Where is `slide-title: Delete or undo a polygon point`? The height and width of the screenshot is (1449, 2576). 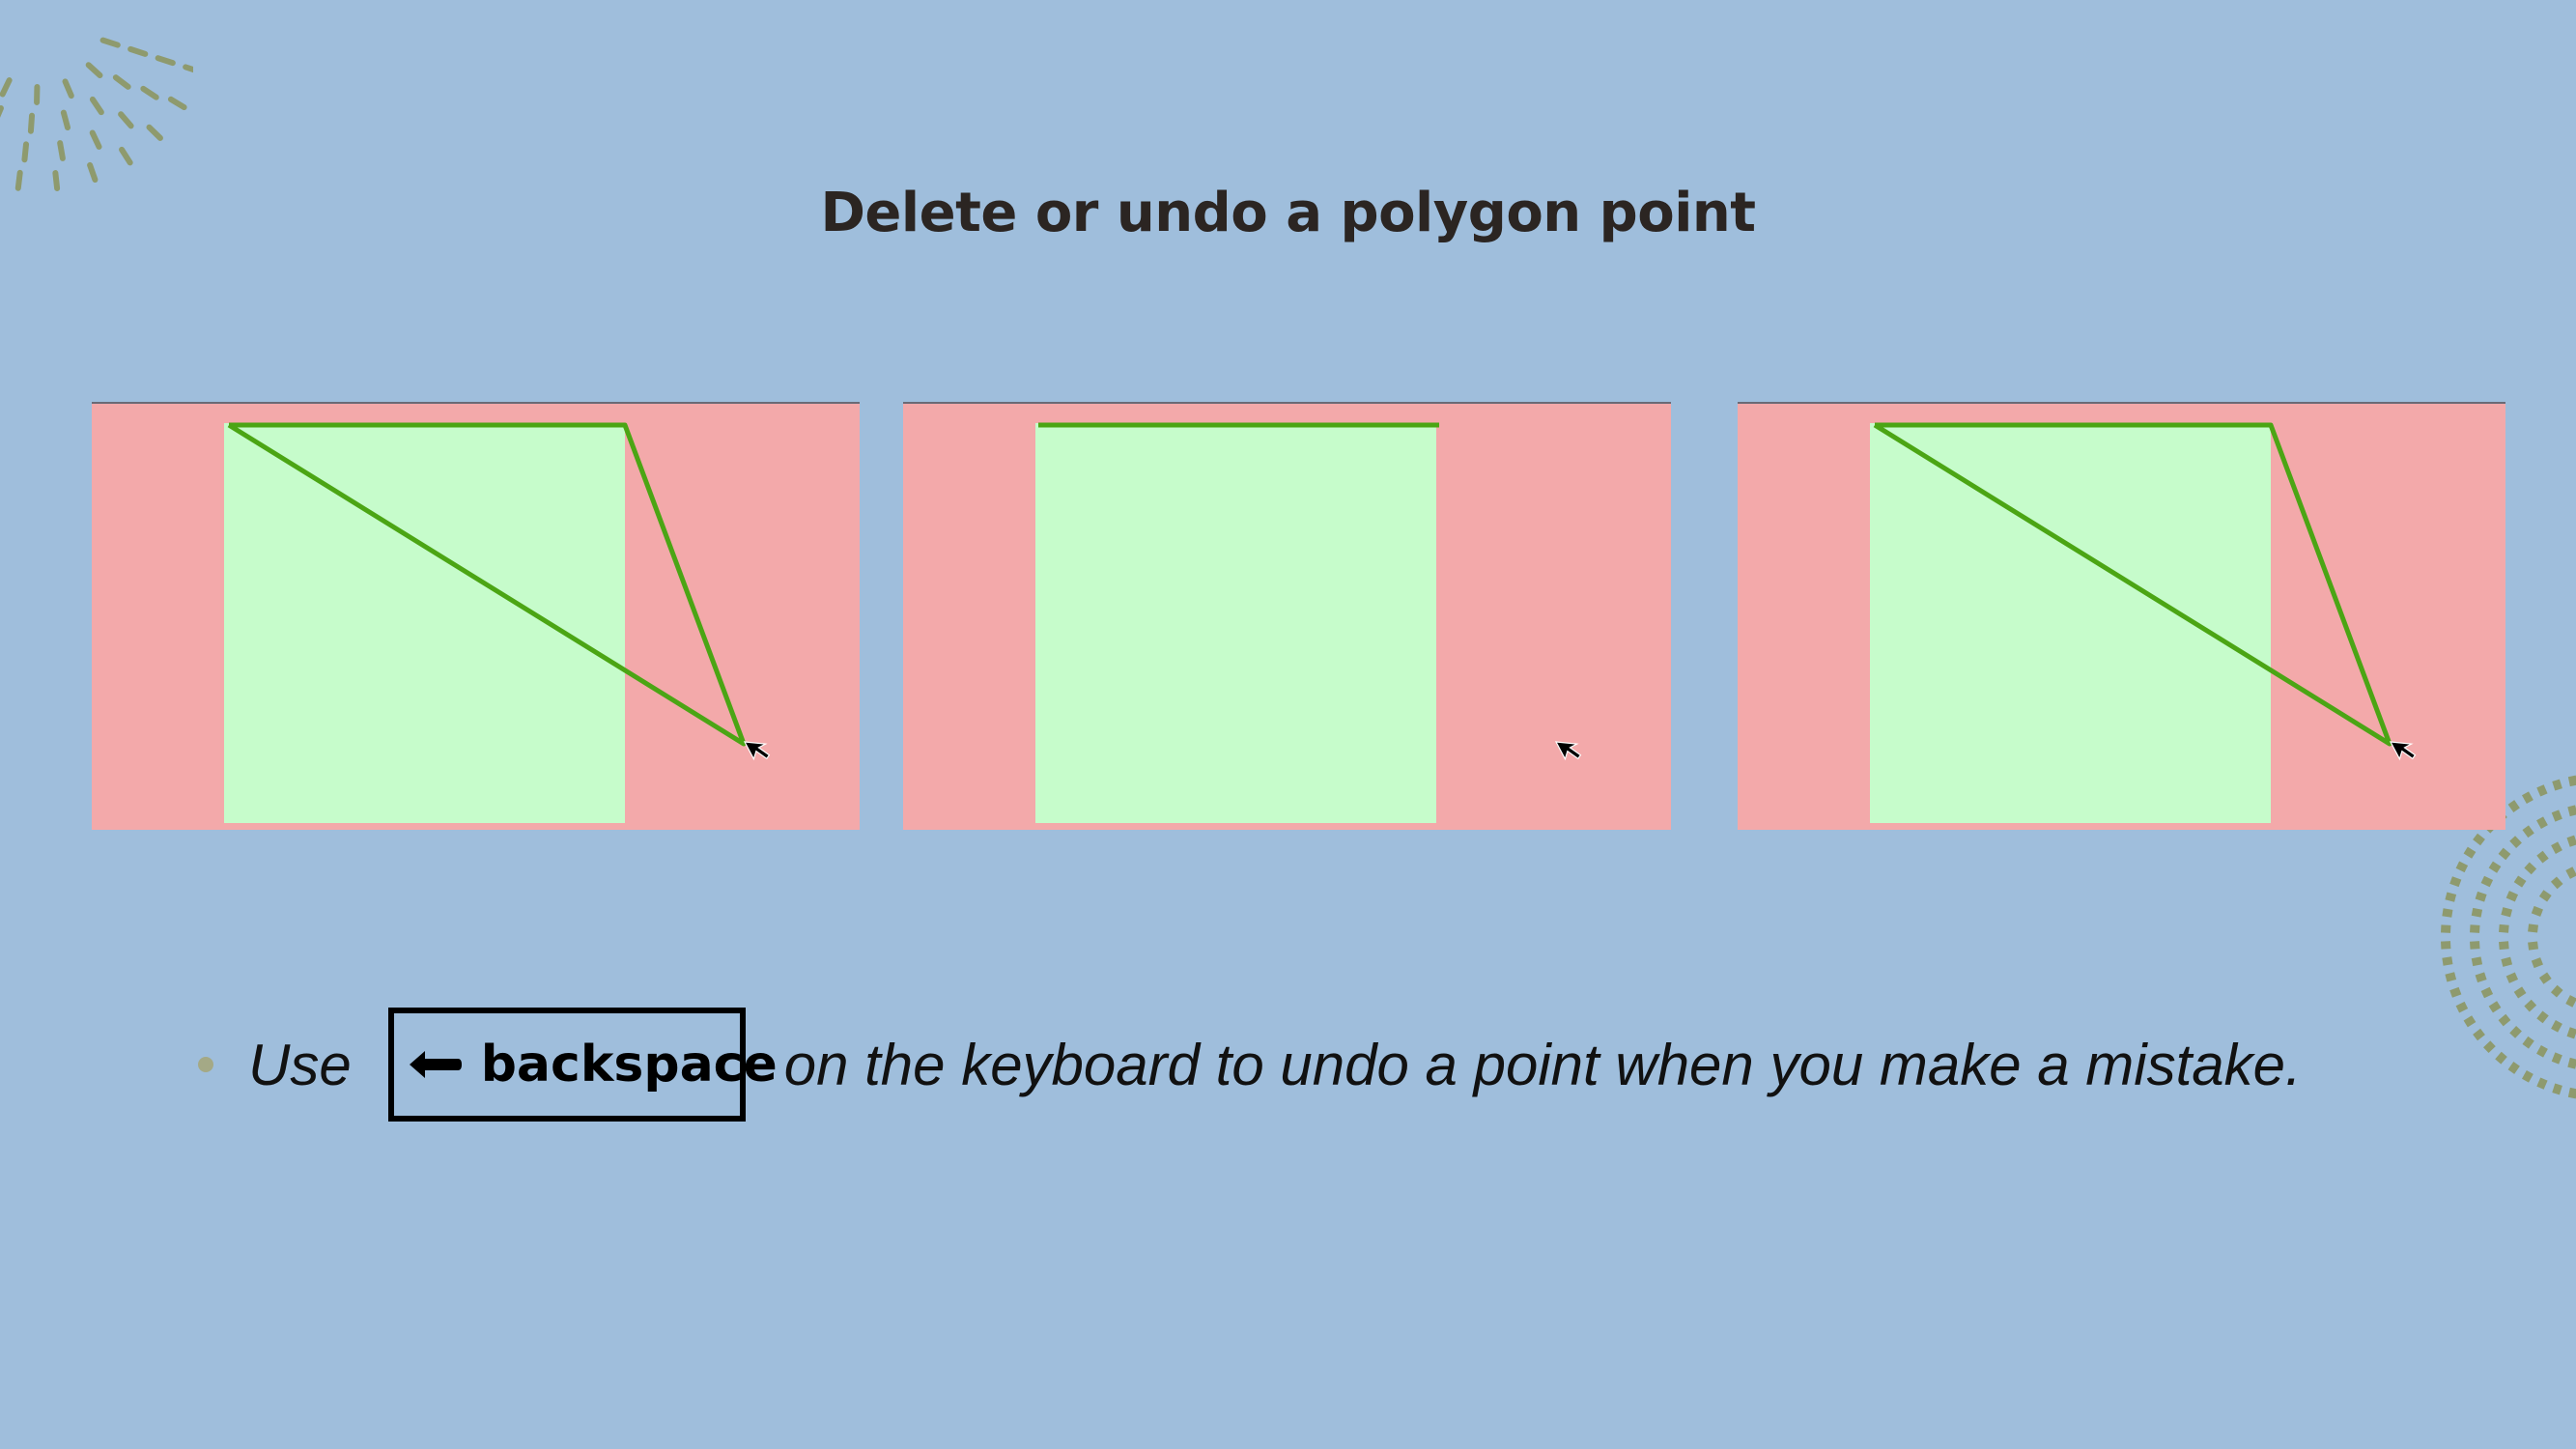
slide-title: Delete or undo a polygon point is located at coordinates (1288, 213).